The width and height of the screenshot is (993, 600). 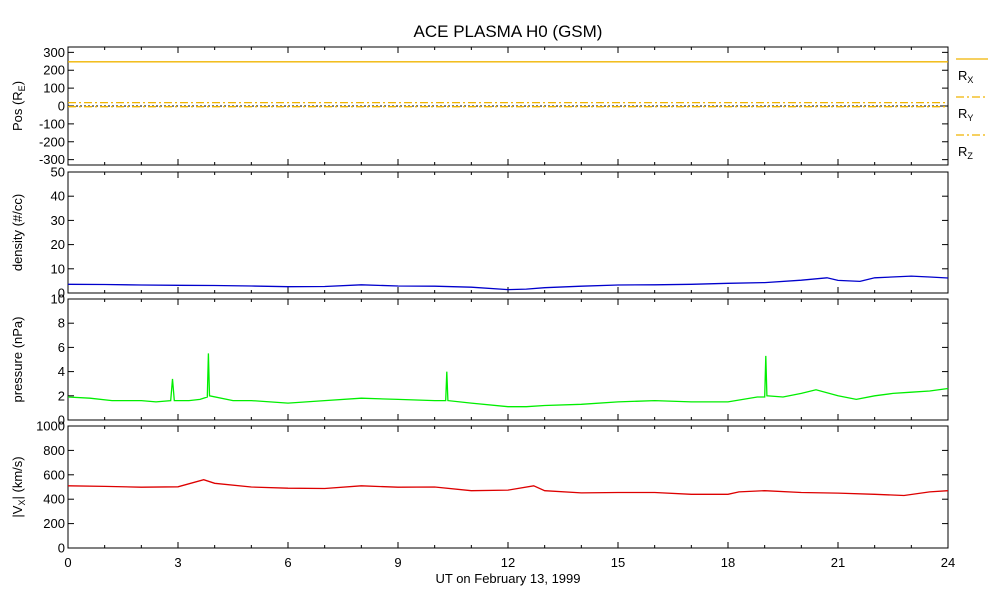 I want to click on legend-label: RX, so click(x=965, y=76).